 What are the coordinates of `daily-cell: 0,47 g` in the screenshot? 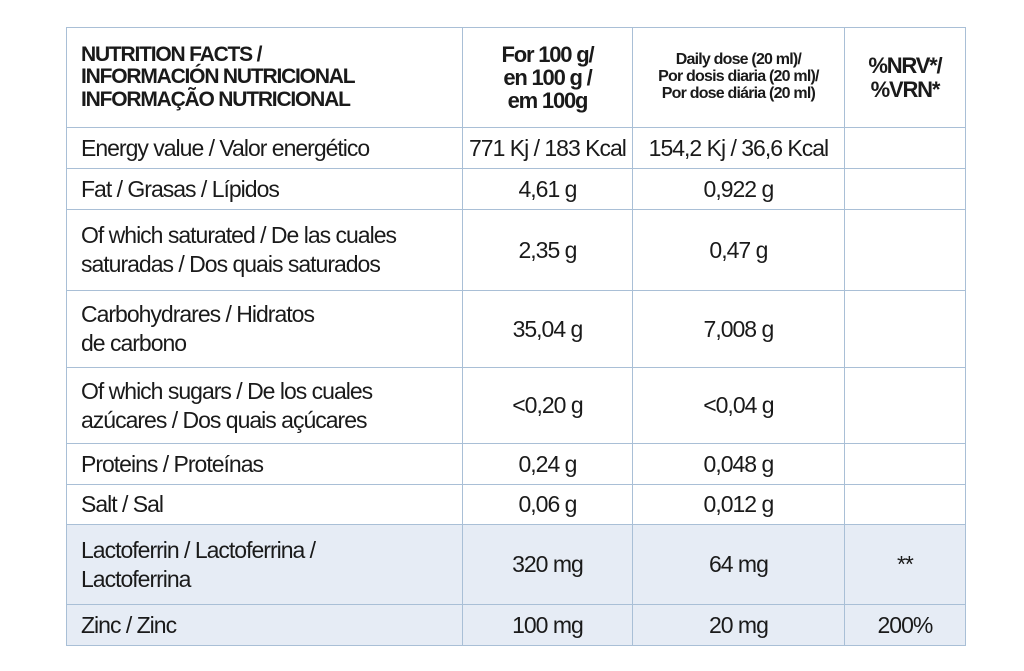 It's located at (738, 250).